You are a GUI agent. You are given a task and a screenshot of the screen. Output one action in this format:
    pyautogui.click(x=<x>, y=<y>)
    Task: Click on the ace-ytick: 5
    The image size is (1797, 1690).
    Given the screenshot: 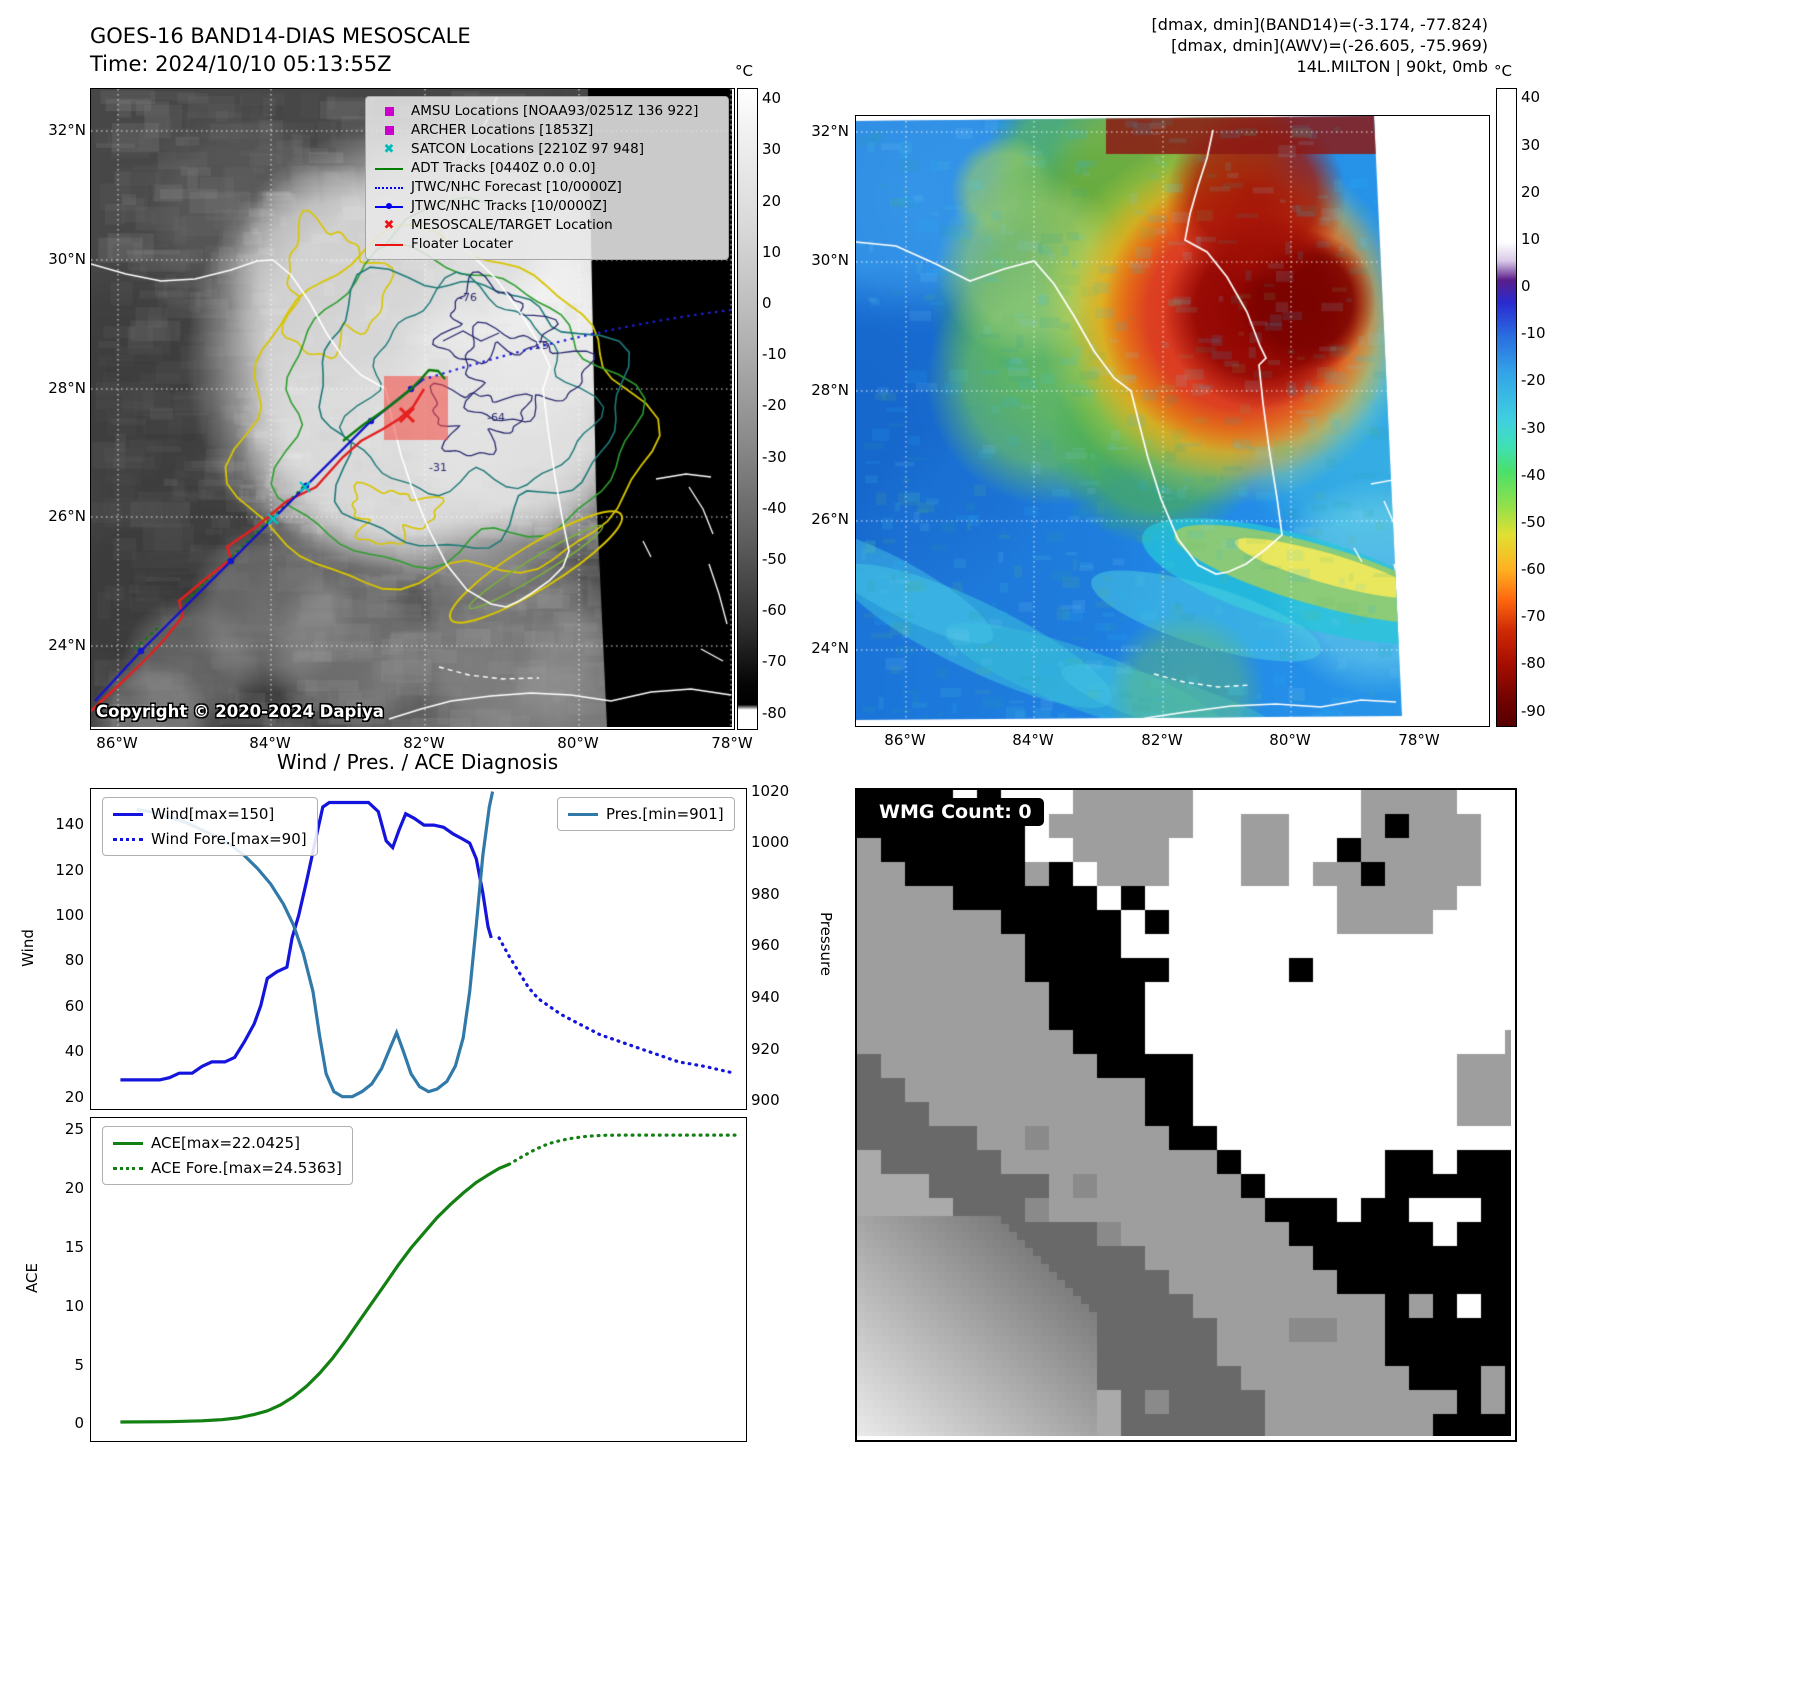 What is the action you would take?
    pyautogui.click(x=79, y=1364)
    